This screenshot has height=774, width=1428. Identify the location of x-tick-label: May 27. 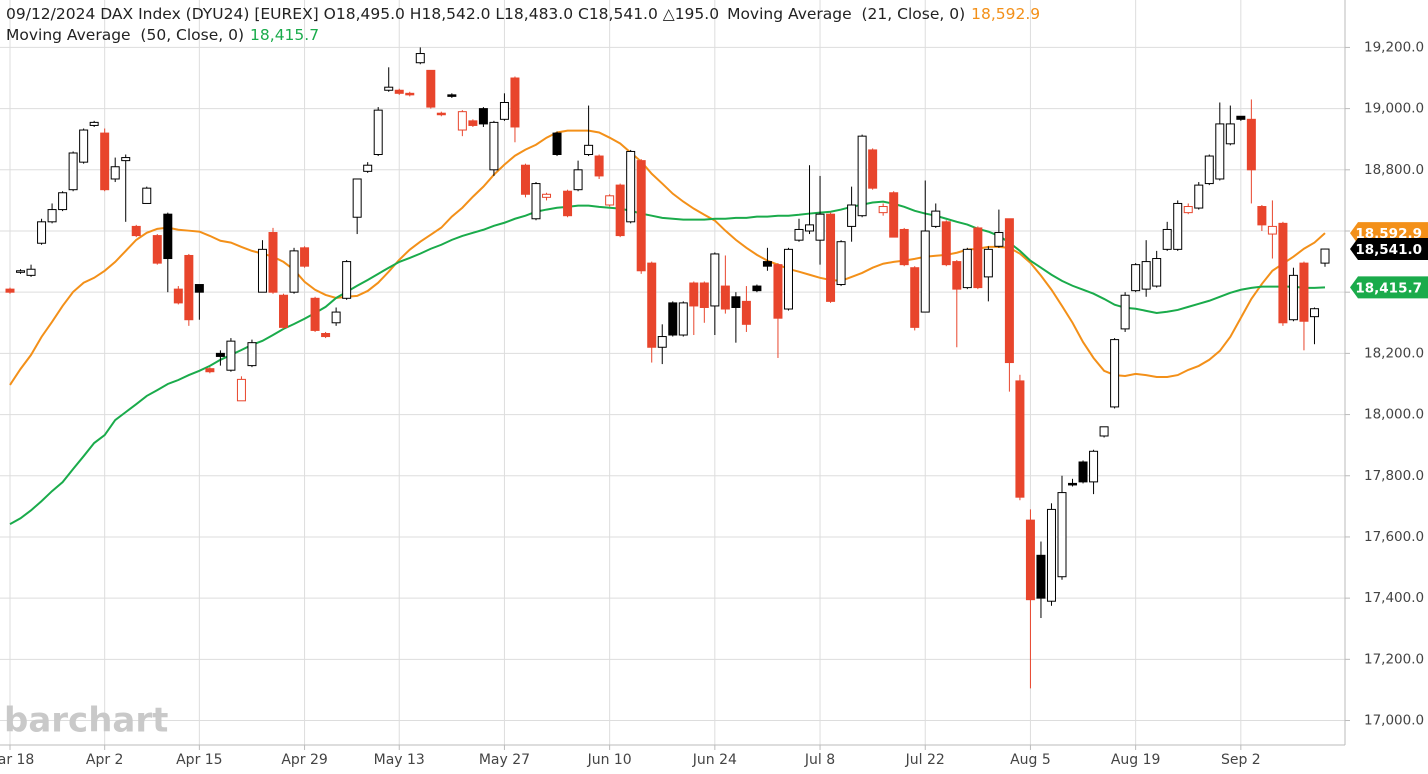
(504, 760).